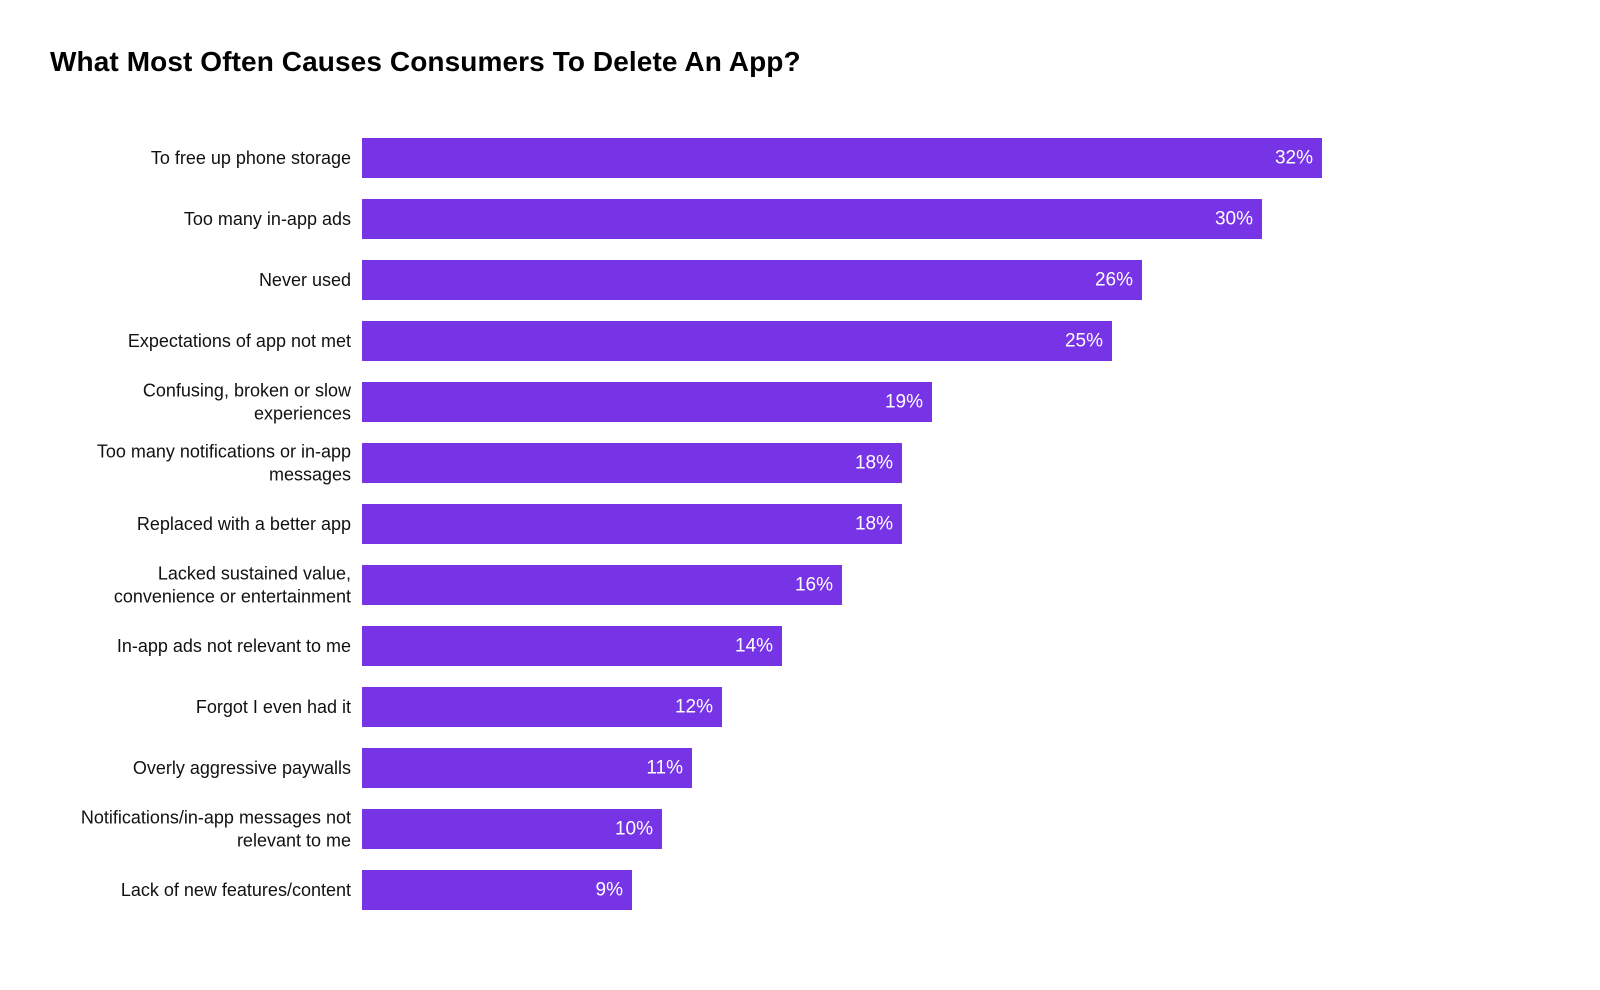 The height and width of the screenshot is (990, 1600). Describe the element at coordinates (216, 818) in the screenshot. I see `category-label-line: Notifications/in-app messages not` at that location.